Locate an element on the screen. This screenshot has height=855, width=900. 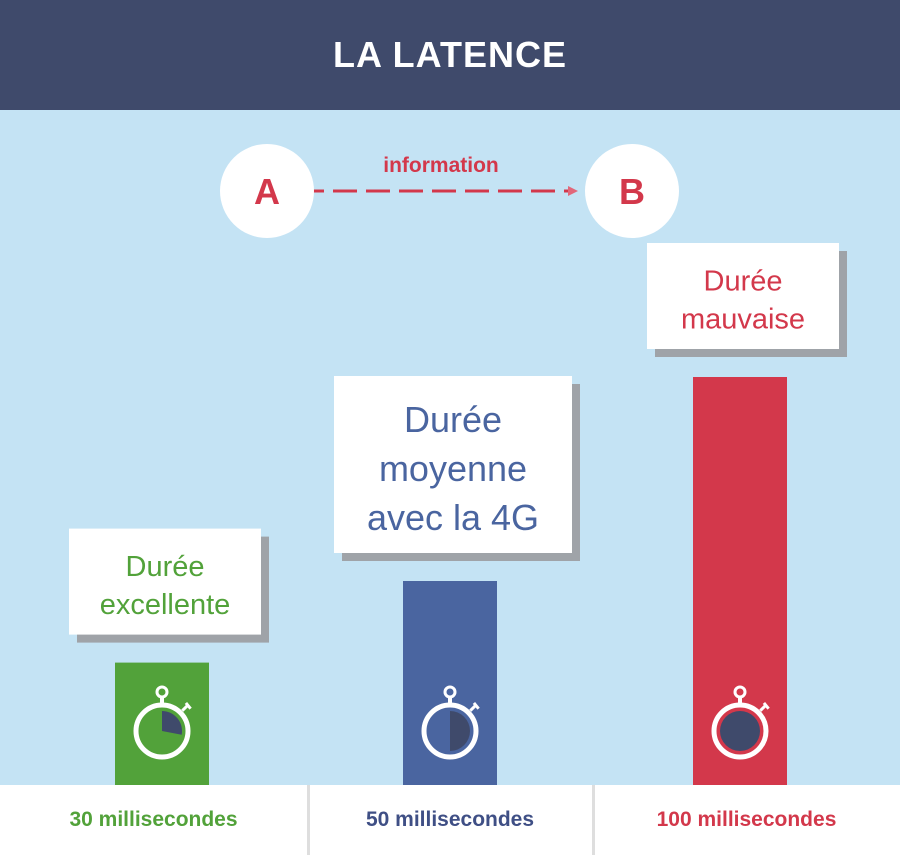
bar-label-2-line-3: avec la 4G is located at coordinates (453, 517).